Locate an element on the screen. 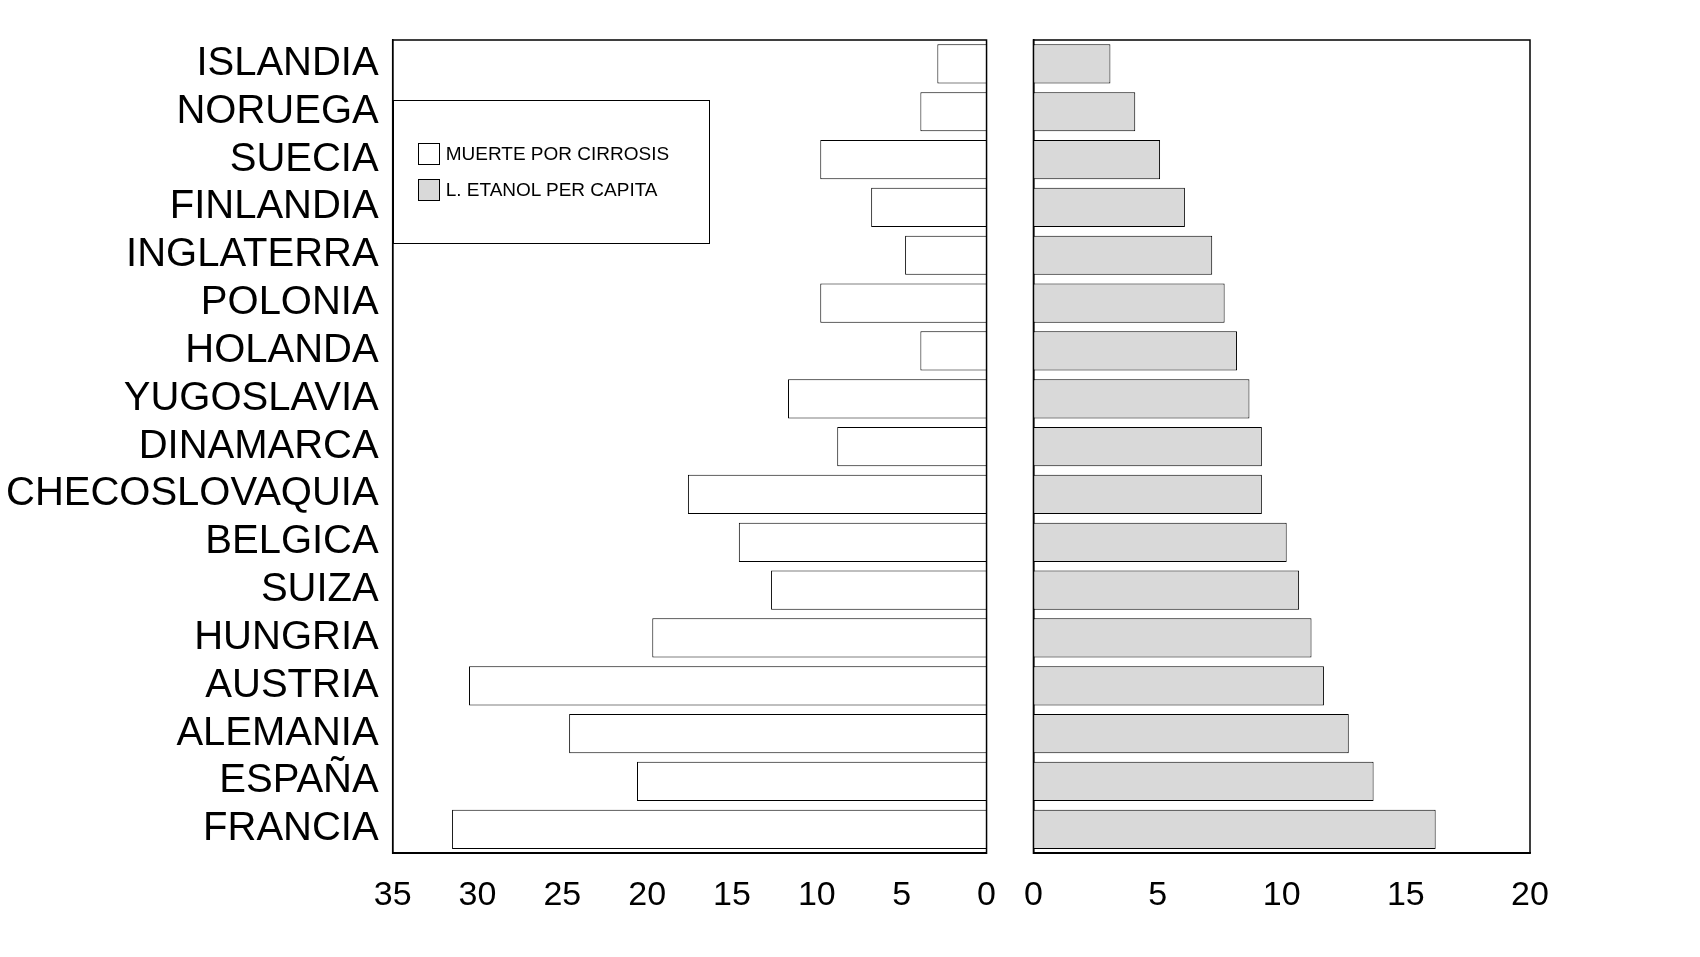  text: MUERTE POR CIRROSIS is located at coordinates (557, 154).